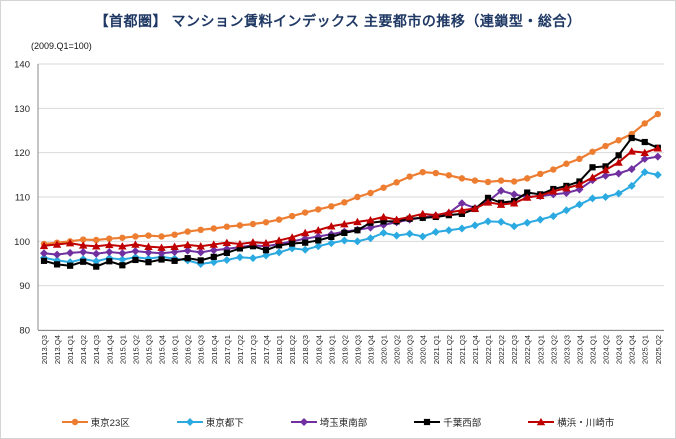 The height and width of the screenshot is (439, 676). I want to click on x-axis-tick-label: 2016.Q1, so click(175, 349).